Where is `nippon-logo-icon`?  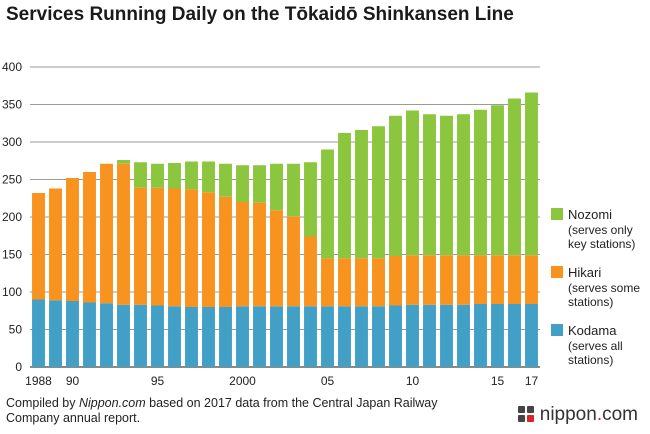
nippon-logo-icon is located at coordinates (526, 415).